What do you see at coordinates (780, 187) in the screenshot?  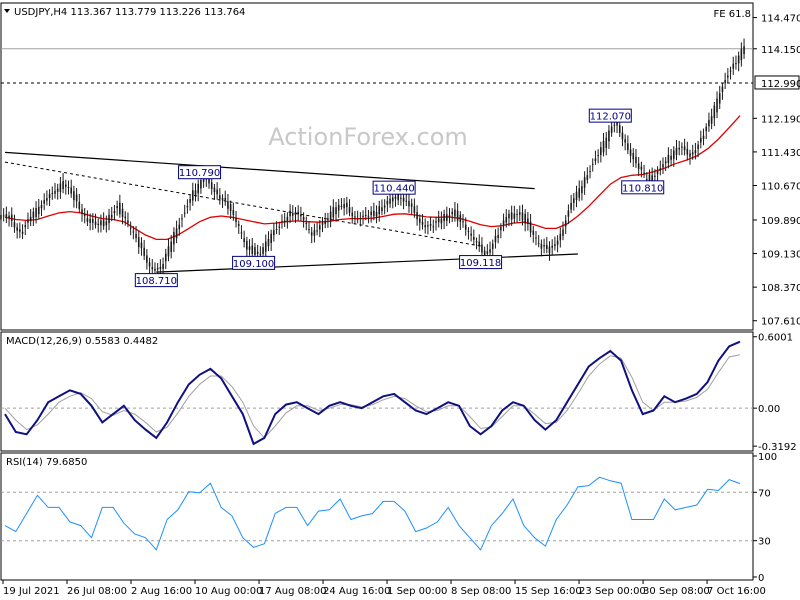 I see `price-tick-label: 110.670` at bounding box center [780, 187].